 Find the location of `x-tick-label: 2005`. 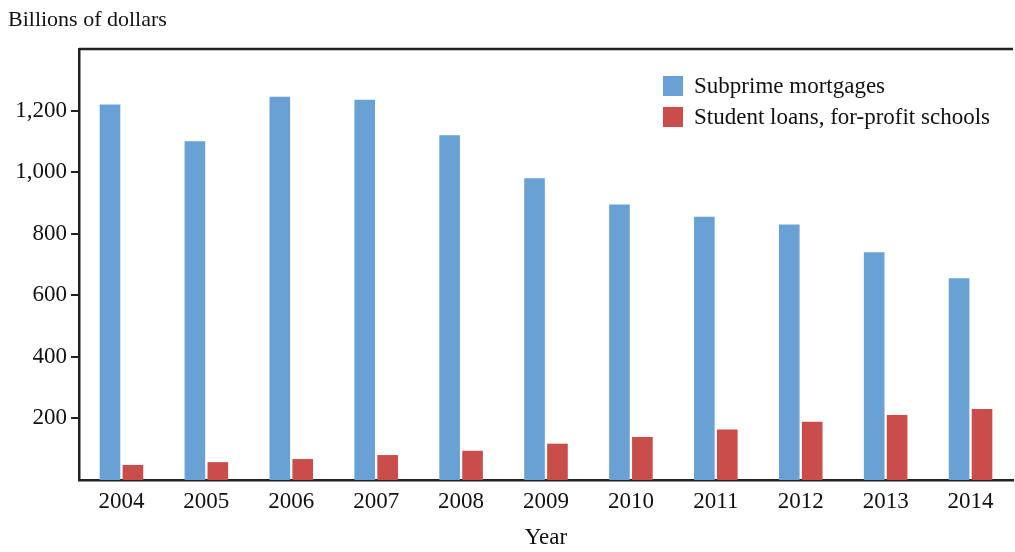

x-tick-label: 2005 is located at coordinates (206, 500).